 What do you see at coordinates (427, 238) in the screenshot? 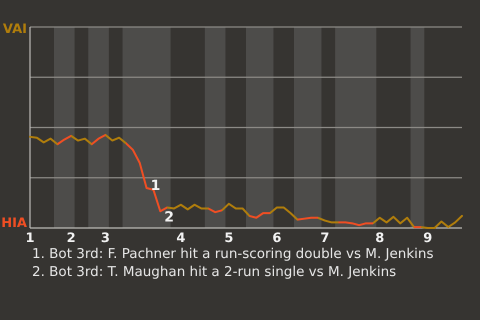
I see `x-tick-label: 9` at bounding box center [427, 238].